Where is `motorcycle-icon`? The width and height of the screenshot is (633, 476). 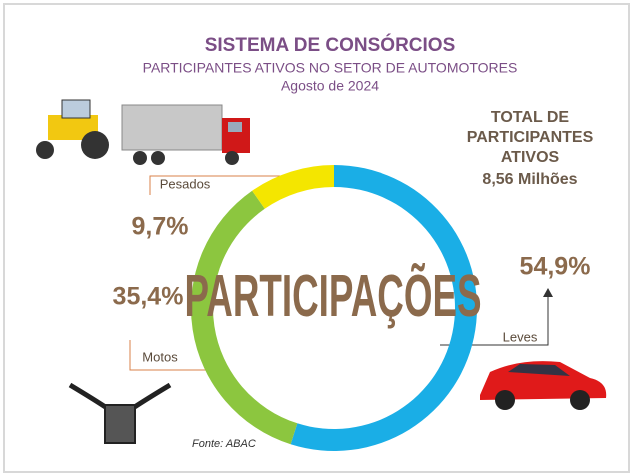 motorcycle-icon is located at coordinates (120, 413).